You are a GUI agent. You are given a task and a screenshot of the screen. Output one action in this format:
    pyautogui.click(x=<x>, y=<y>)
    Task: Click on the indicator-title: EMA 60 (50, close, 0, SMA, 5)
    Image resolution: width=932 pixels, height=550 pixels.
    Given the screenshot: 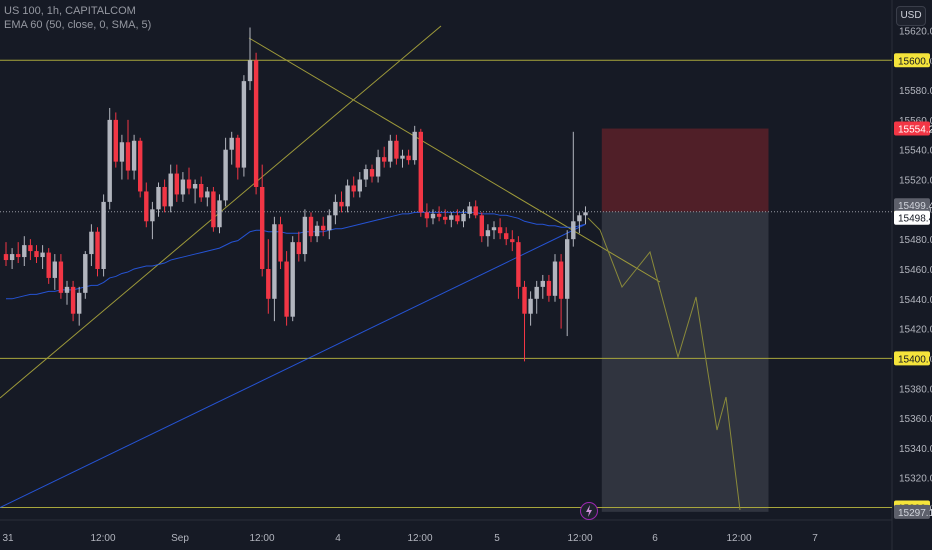 What is the action you would take?
    pyautogui.click(x=77, y=25)
    